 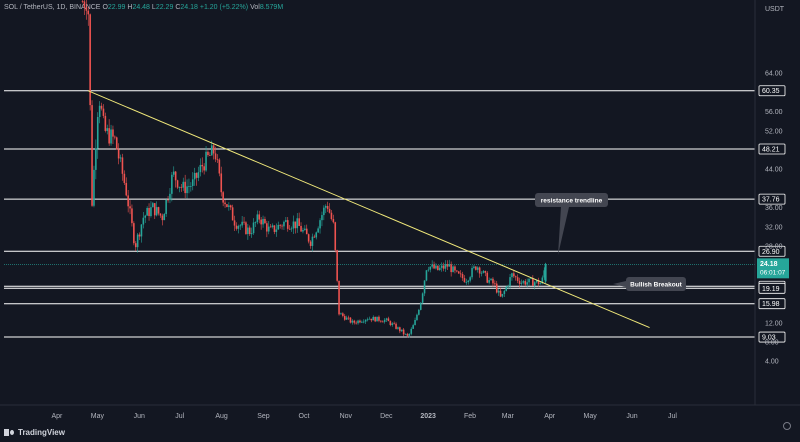 What do you see at coordinates (774, 227) in the screenshot?
I see `y-tick-label: 32.00` at bounding box center [774, 227].